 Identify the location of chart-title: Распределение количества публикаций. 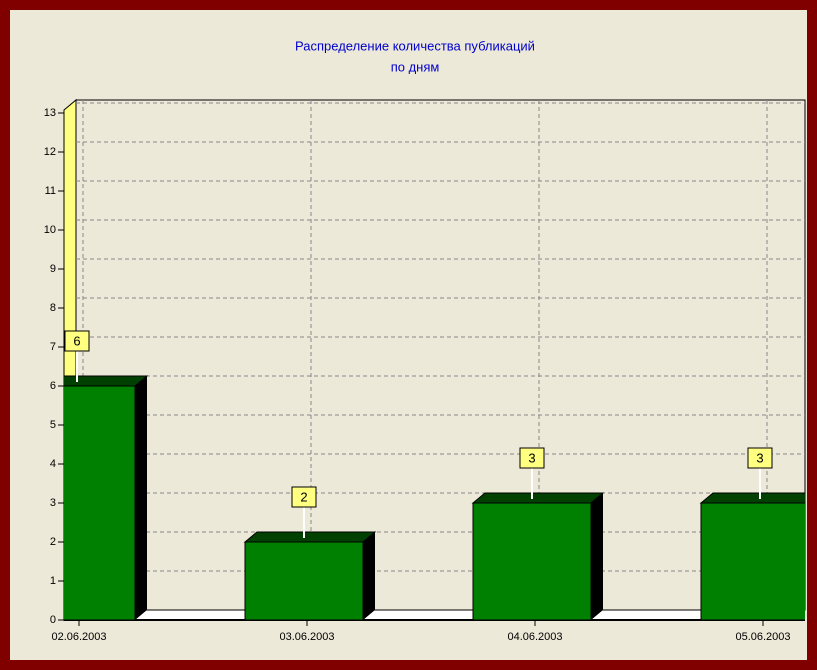
(415, 45).